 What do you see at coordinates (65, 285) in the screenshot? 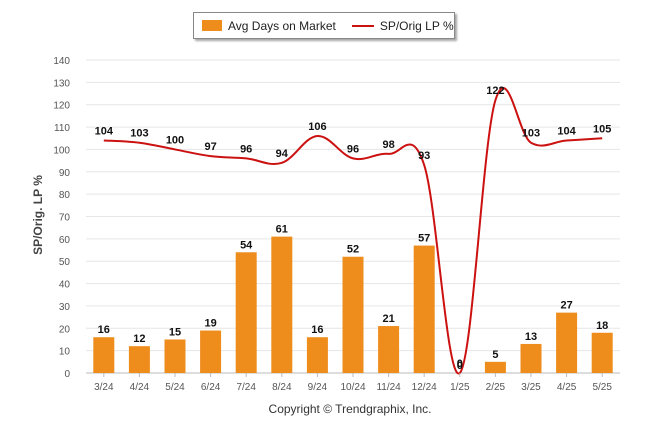
I see `y-tick-label: 40` at bounding box center [65, 285].